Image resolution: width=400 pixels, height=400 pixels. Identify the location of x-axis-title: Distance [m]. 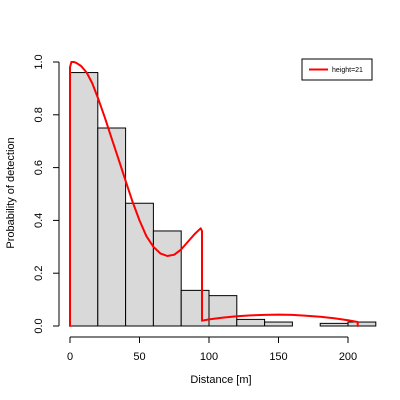
(220, 380).